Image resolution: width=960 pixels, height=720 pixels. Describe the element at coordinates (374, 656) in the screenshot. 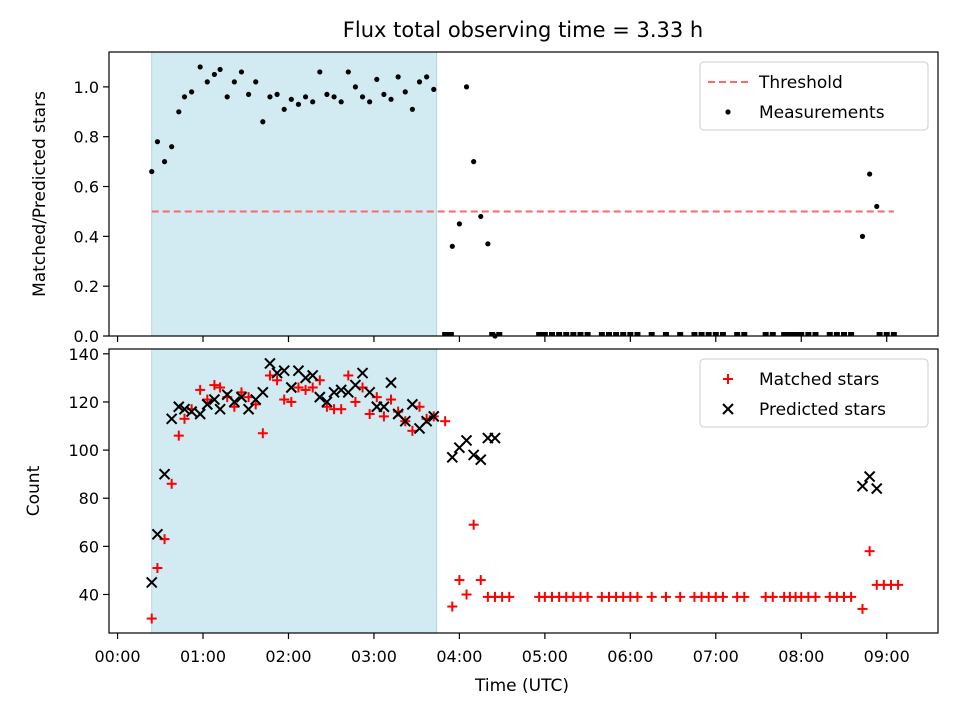

I see `x-tick-label: 03:00` at that location.